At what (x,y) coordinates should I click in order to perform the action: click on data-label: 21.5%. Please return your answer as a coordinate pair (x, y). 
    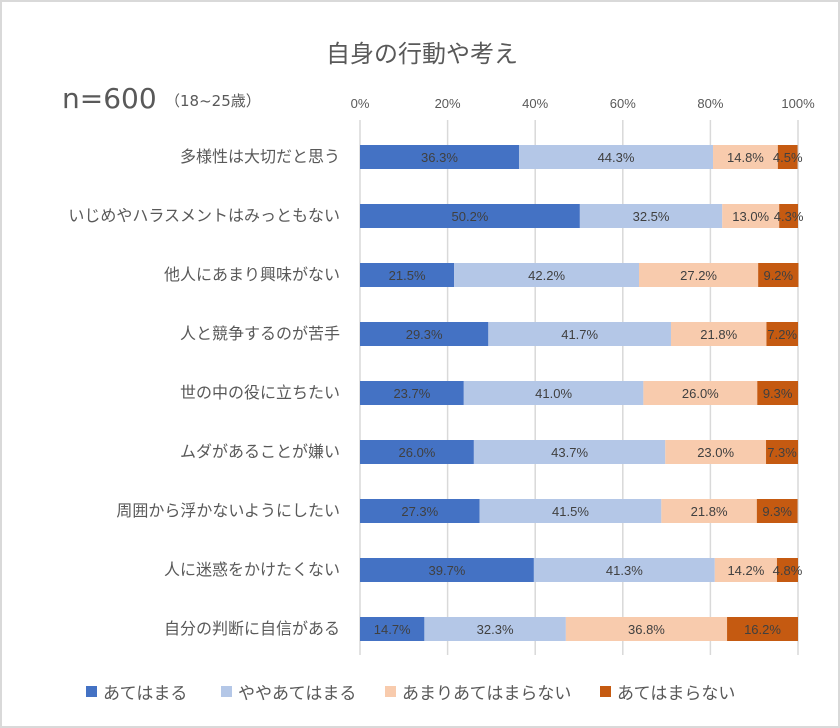
    Looking at the image, I should click on (407, 275).